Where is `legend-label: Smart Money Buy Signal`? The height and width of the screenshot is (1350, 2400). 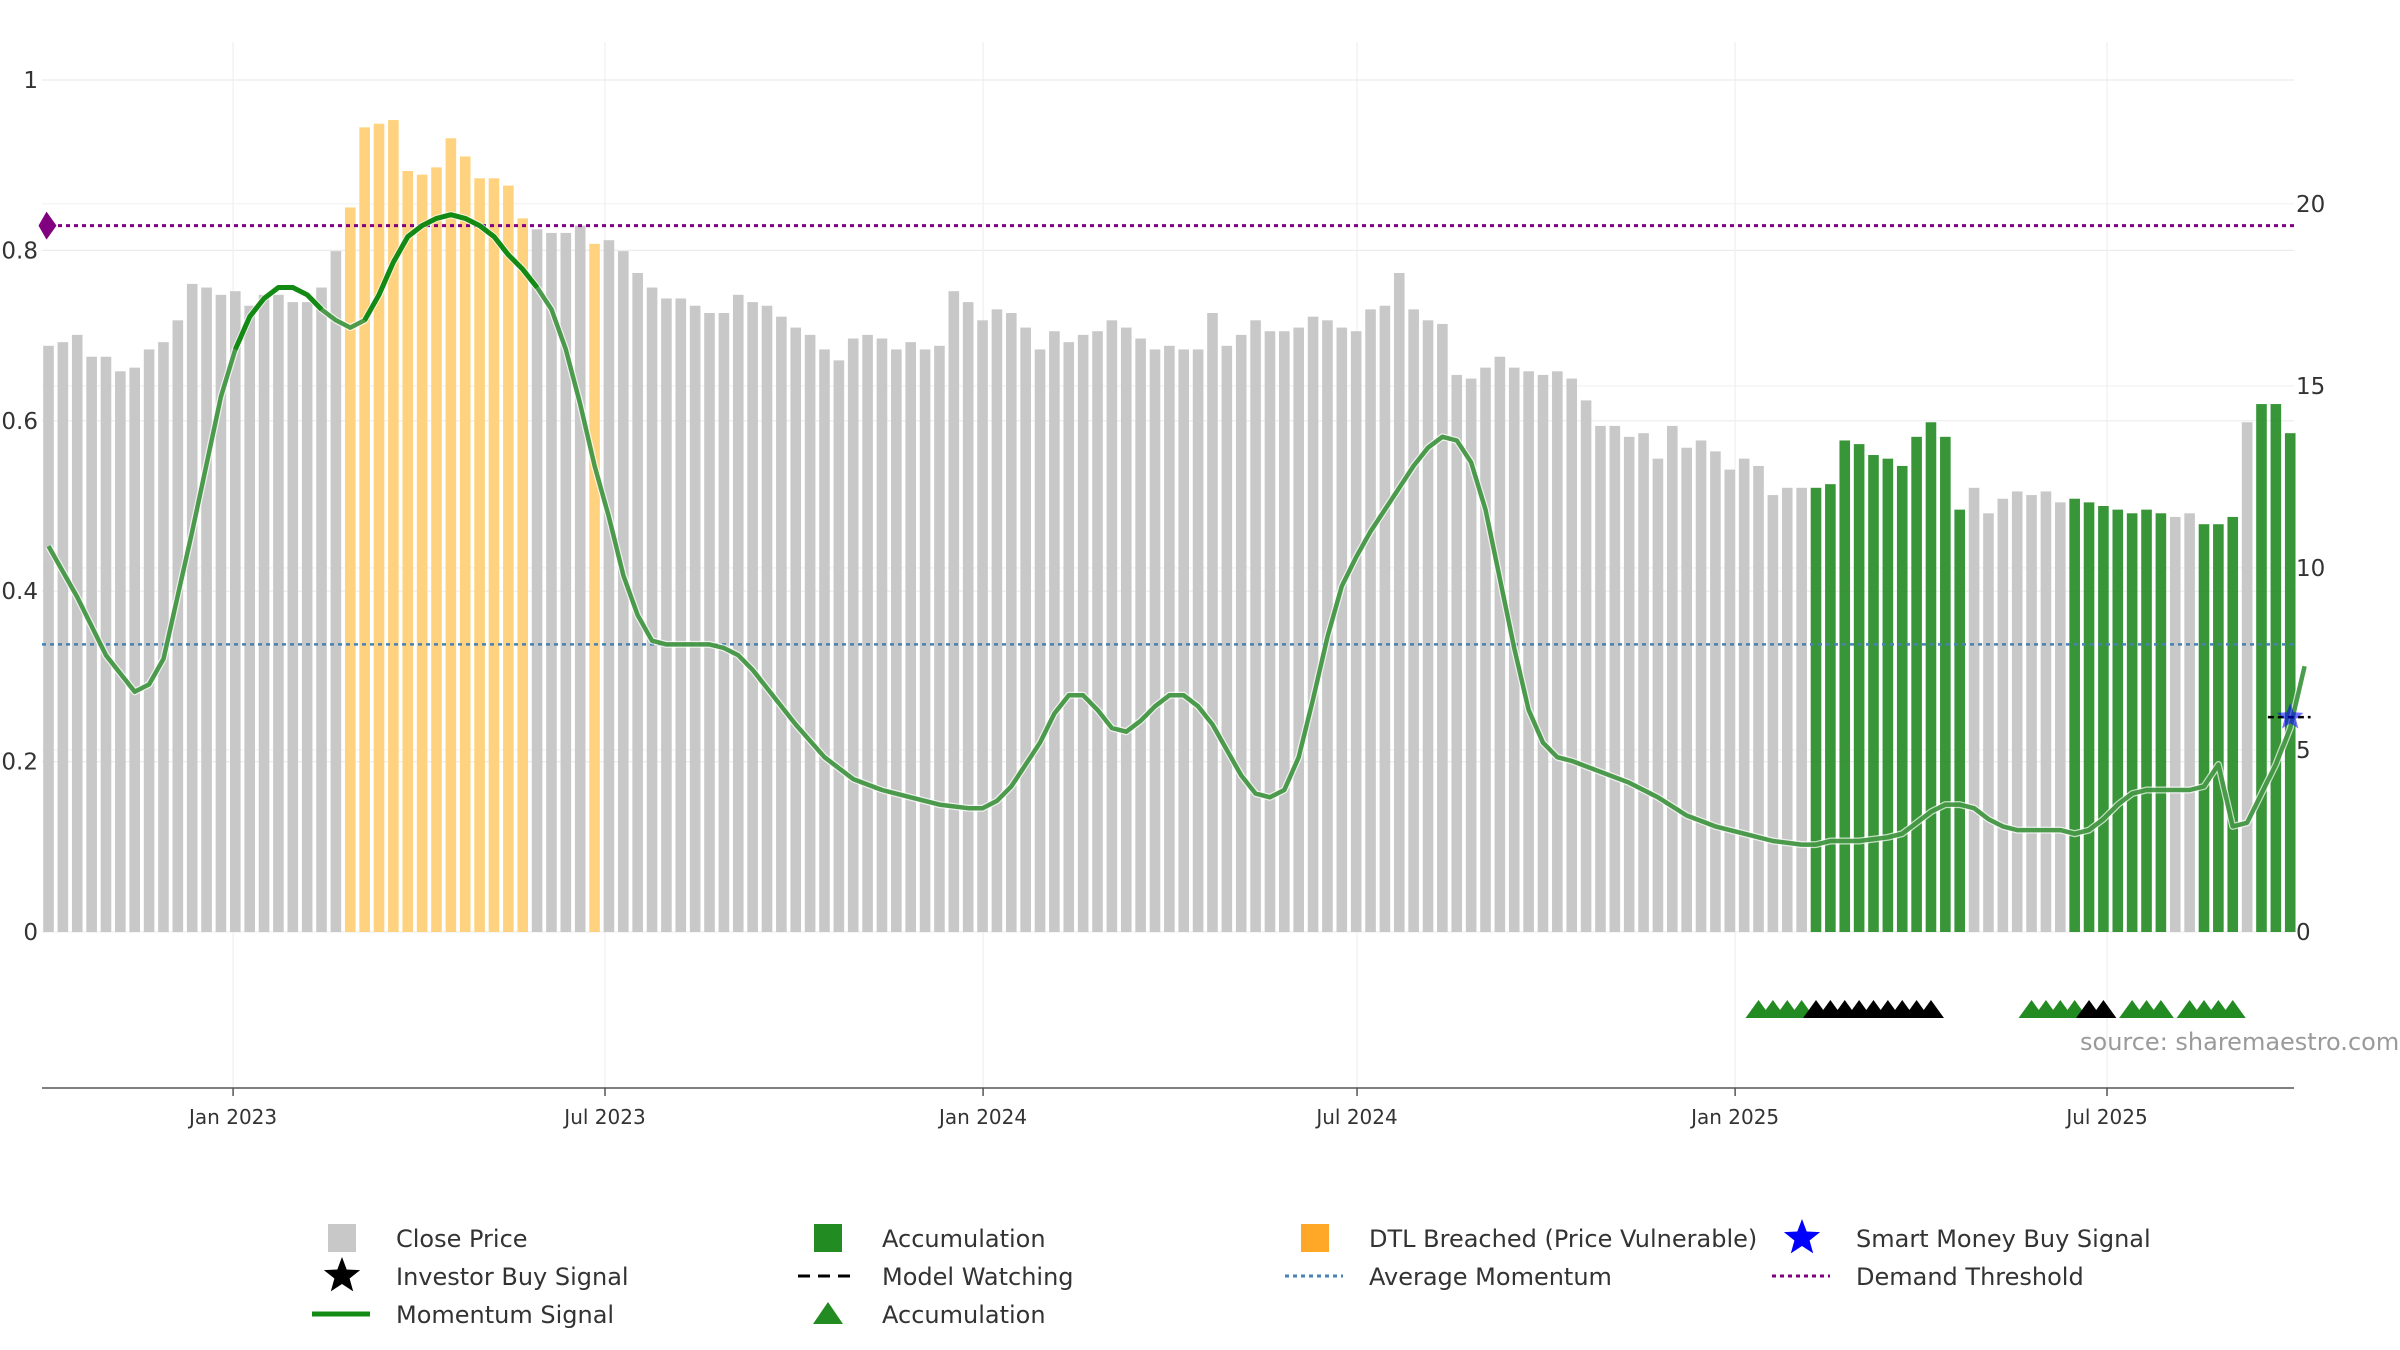
legend-label: Smart Money Buy Signal is located at coordinates (2003, 1239).